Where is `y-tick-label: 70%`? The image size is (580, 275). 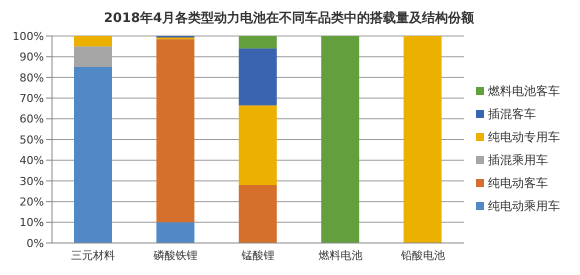
y-tick-label: 70% is located at coordinates (32, 99).